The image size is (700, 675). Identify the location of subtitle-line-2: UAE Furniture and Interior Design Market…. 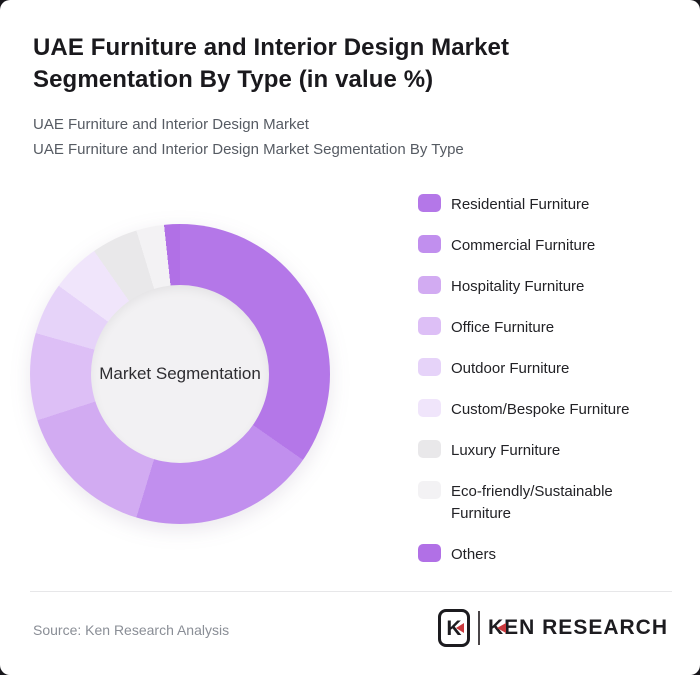
(248, 149).